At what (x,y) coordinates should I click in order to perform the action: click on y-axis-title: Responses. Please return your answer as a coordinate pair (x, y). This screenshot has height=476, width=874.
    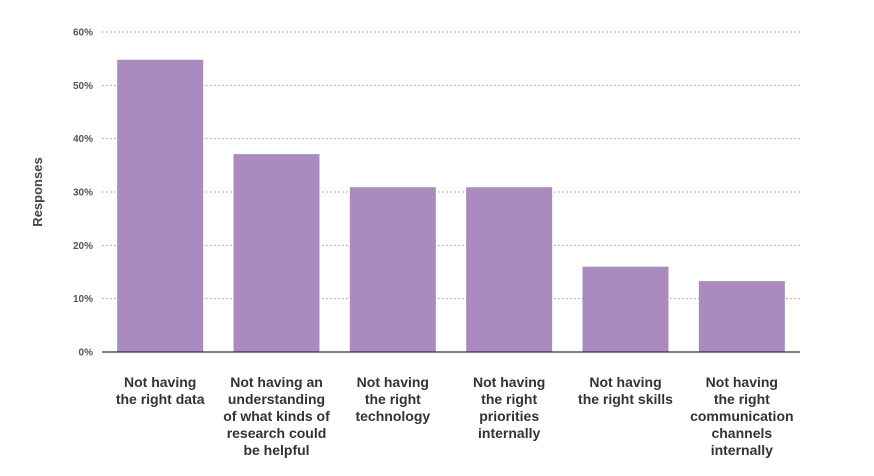
    Looking at the image, I should click on (37, 191).